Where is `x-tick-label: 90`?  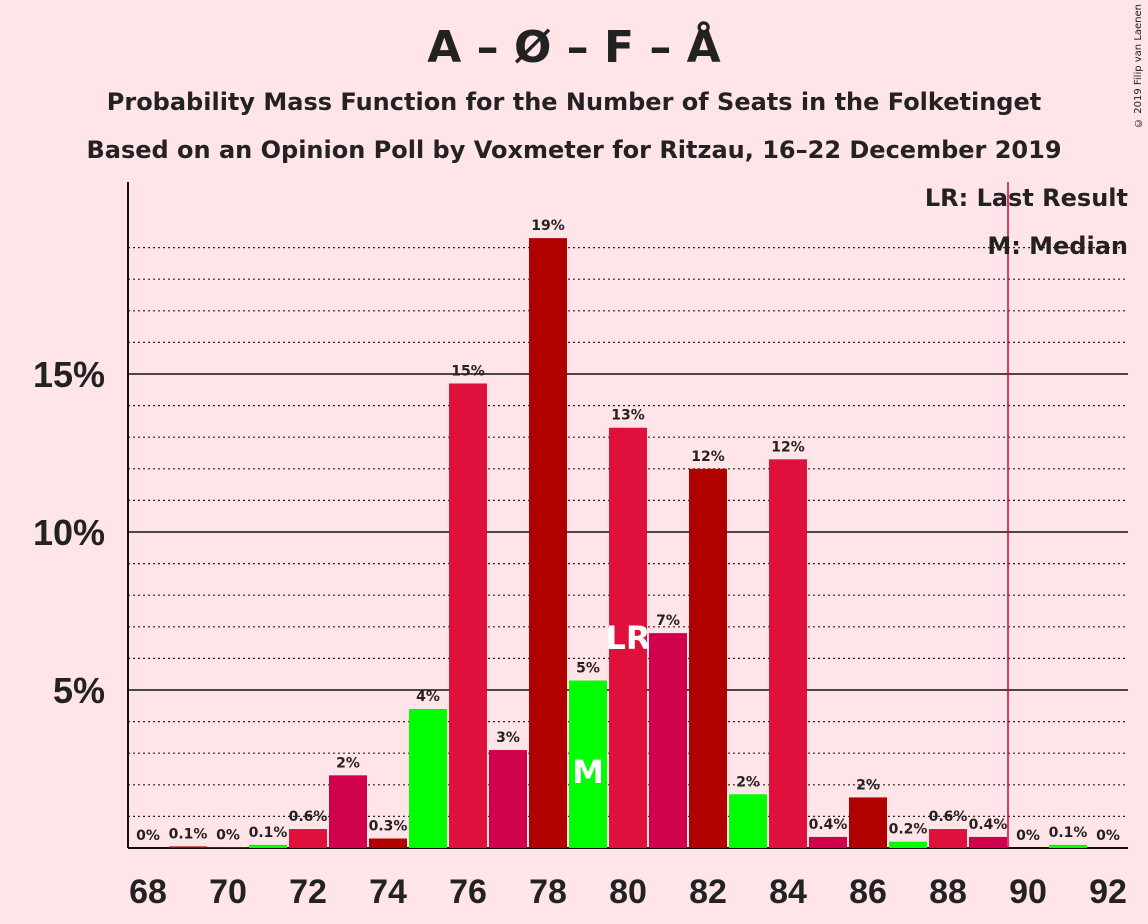 x-tick-label: 90 is located at coordinates (1028, 892).